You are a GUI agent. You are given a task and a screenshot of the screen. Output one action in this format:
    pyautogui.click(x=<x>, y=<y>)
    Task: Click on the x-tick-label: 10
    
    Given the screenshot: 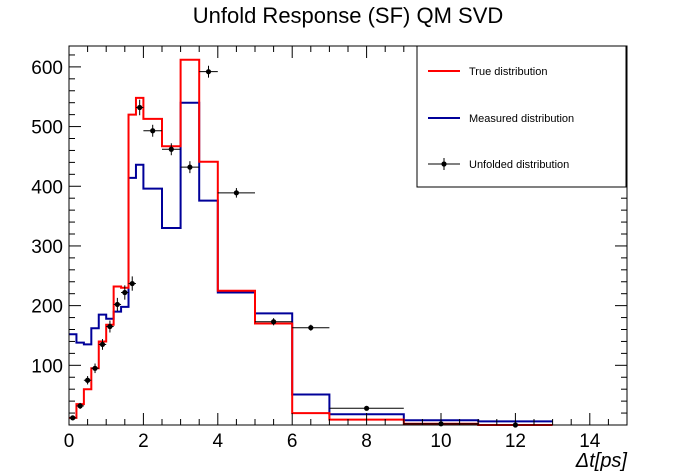 What is the action you would take?
    pyautogui.click(x=440, y=441)
    